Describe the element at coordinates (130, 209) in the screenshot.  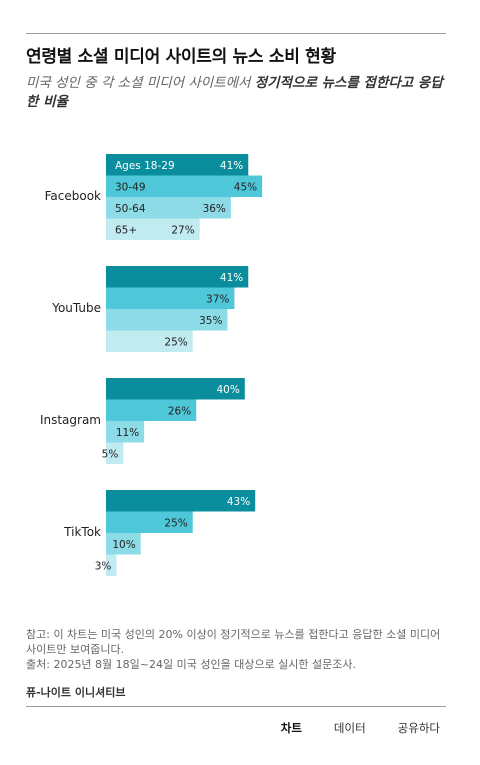
I see `series-legend-label: 50-64` at that location.